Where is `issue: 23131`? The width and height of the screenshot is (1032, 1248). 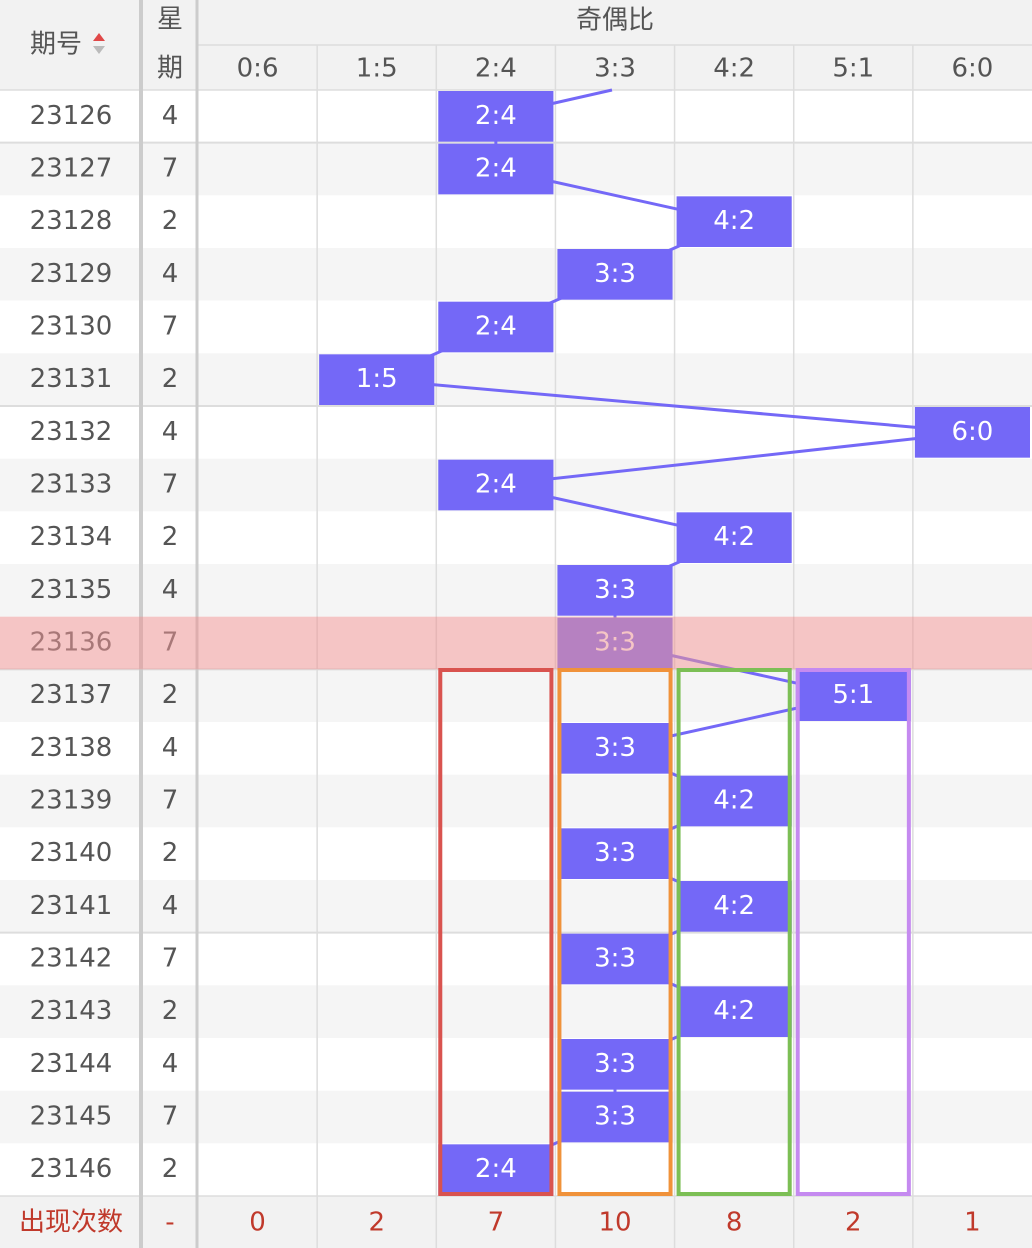
issue: 23131 is located at coordinates (71, 379).